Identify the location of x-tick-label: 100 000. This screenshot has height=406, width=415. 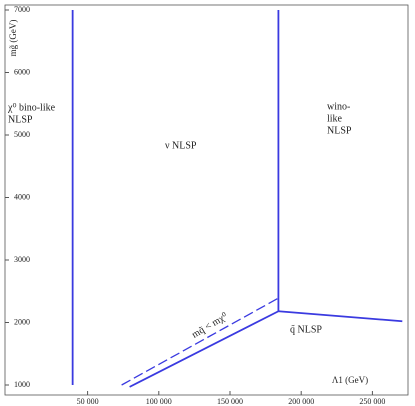
(159, 401).